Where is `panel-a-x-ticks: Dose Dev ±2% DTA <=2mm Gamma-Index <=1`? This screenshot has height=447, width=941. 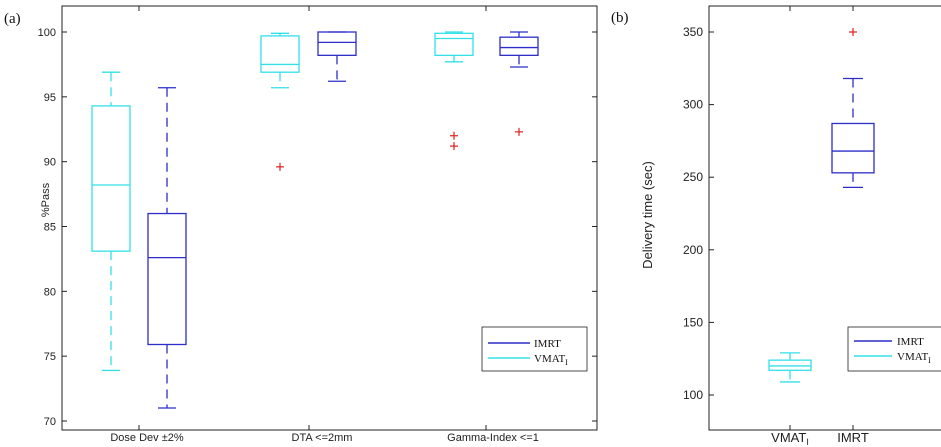
panel-a-x-ticks: Dose Dev ±2% DTA <=2mm Gamma-Index <=1 is located at coordinates (324, 438).